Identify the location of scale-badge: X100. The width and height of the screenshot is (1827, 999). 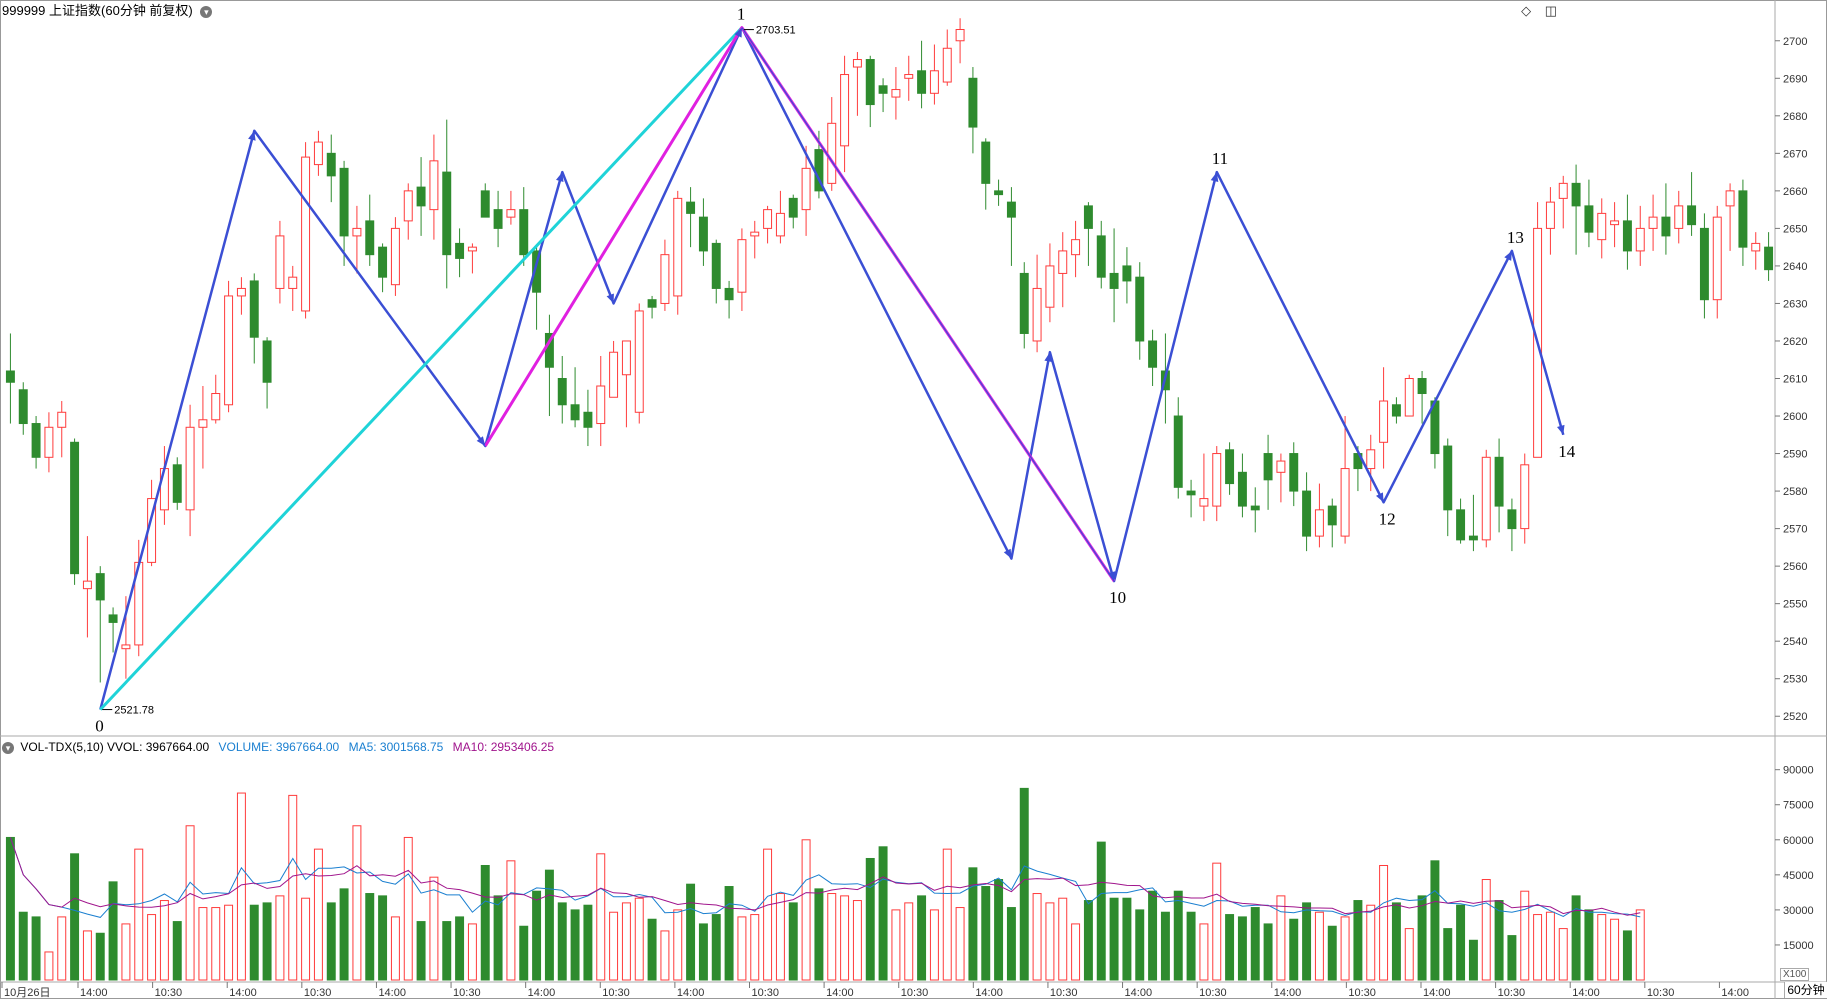
(1795, 974).